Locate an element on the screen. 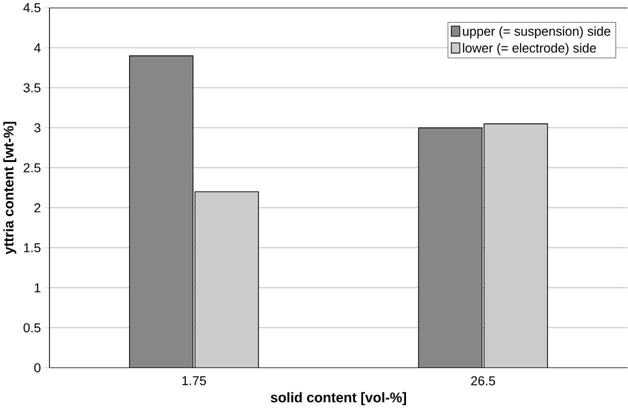 The height and width of the screenshot is (408, 628). y-tick-label: 0 is located at coordinates (37, 367).